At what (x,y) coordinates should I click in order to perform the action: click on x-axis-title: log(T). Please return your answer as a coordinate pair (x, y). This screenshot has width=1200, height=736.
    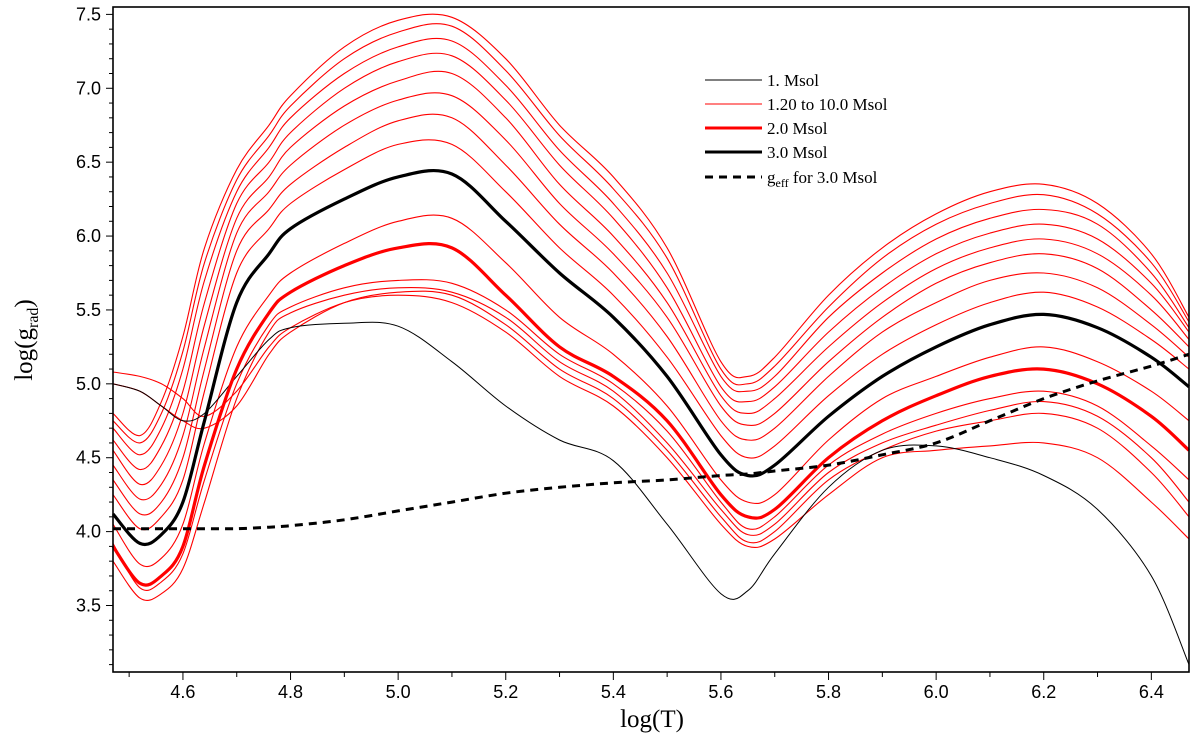
    Looking at the image, I should click on (652, 719).